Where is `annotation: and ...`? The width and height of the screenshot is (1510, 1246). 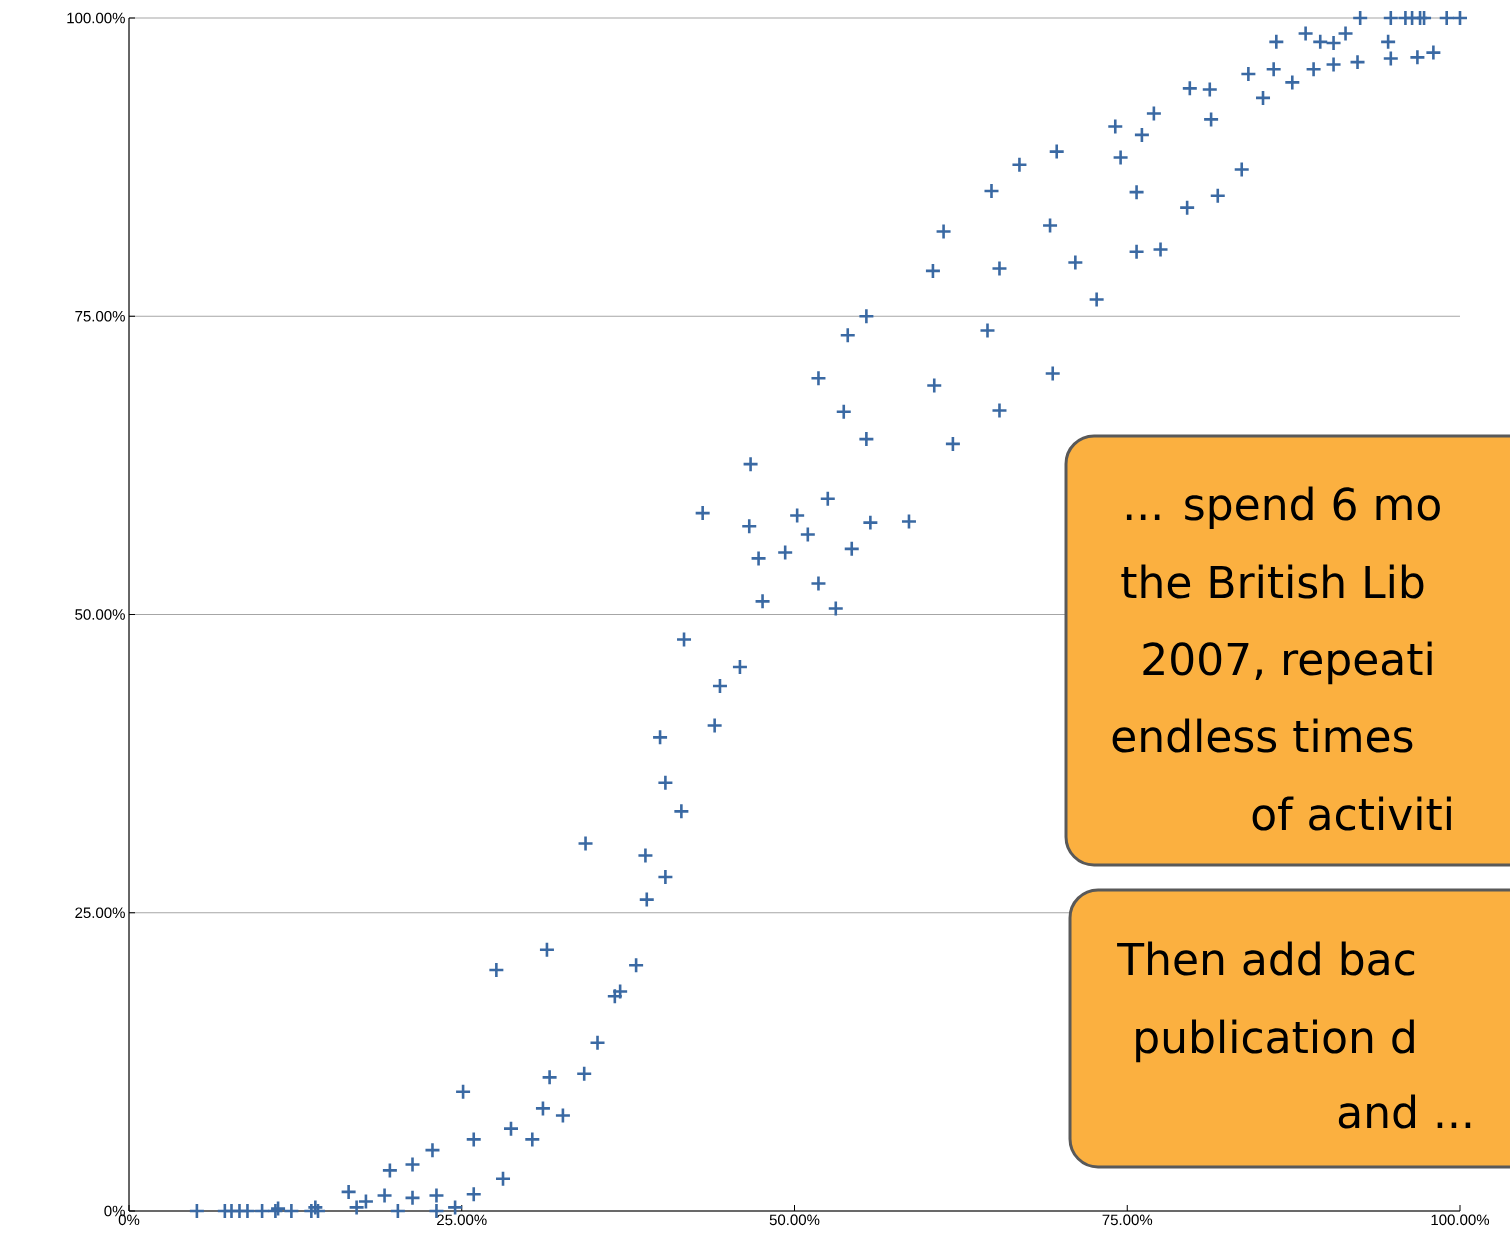
annotation: and ... is located at coordinates (1404, 1111).